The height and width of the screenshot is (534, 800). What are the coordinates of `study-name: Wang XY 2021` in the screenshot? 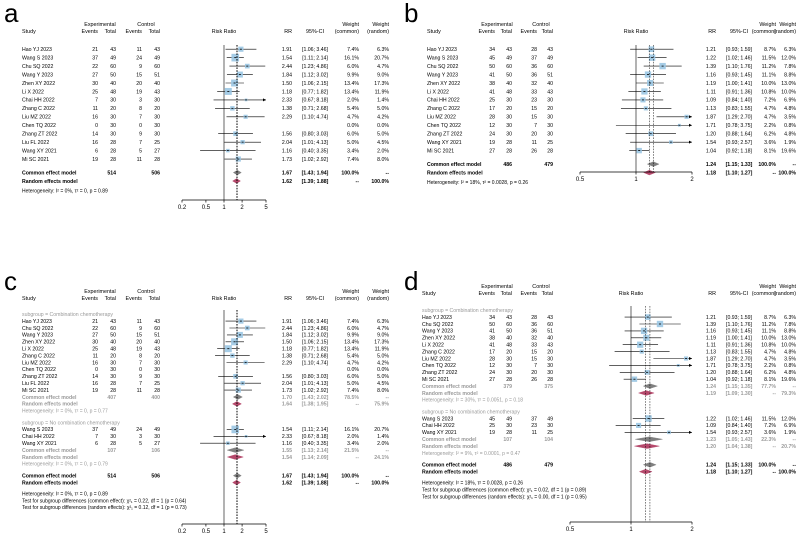 It's located at (39, 151).